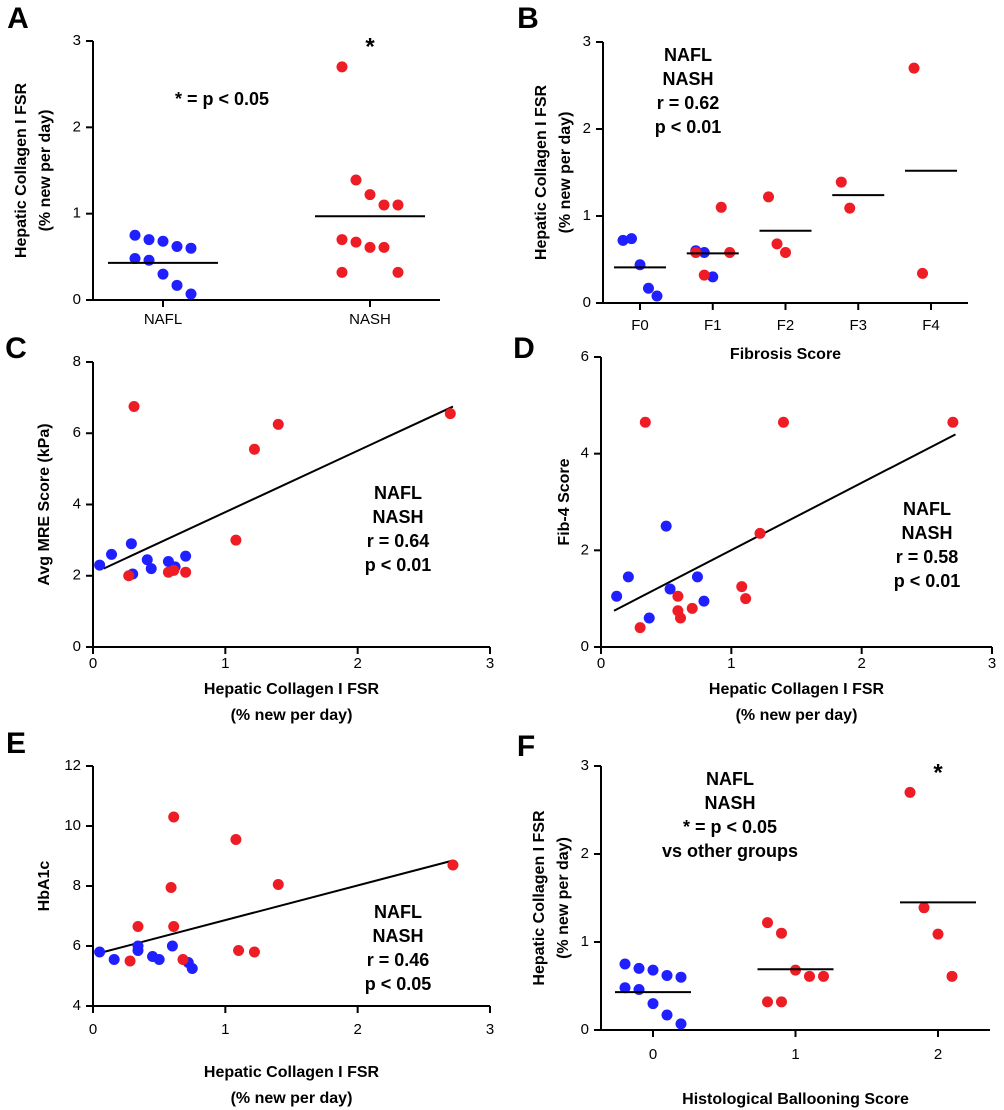 This screenshot has width=1004, height=1110. What do you see at coordinates (795, 1099) in the screenshot?
I see `x-axis-label: Histological Ballooning Score` at bounding box center [795, 1099].